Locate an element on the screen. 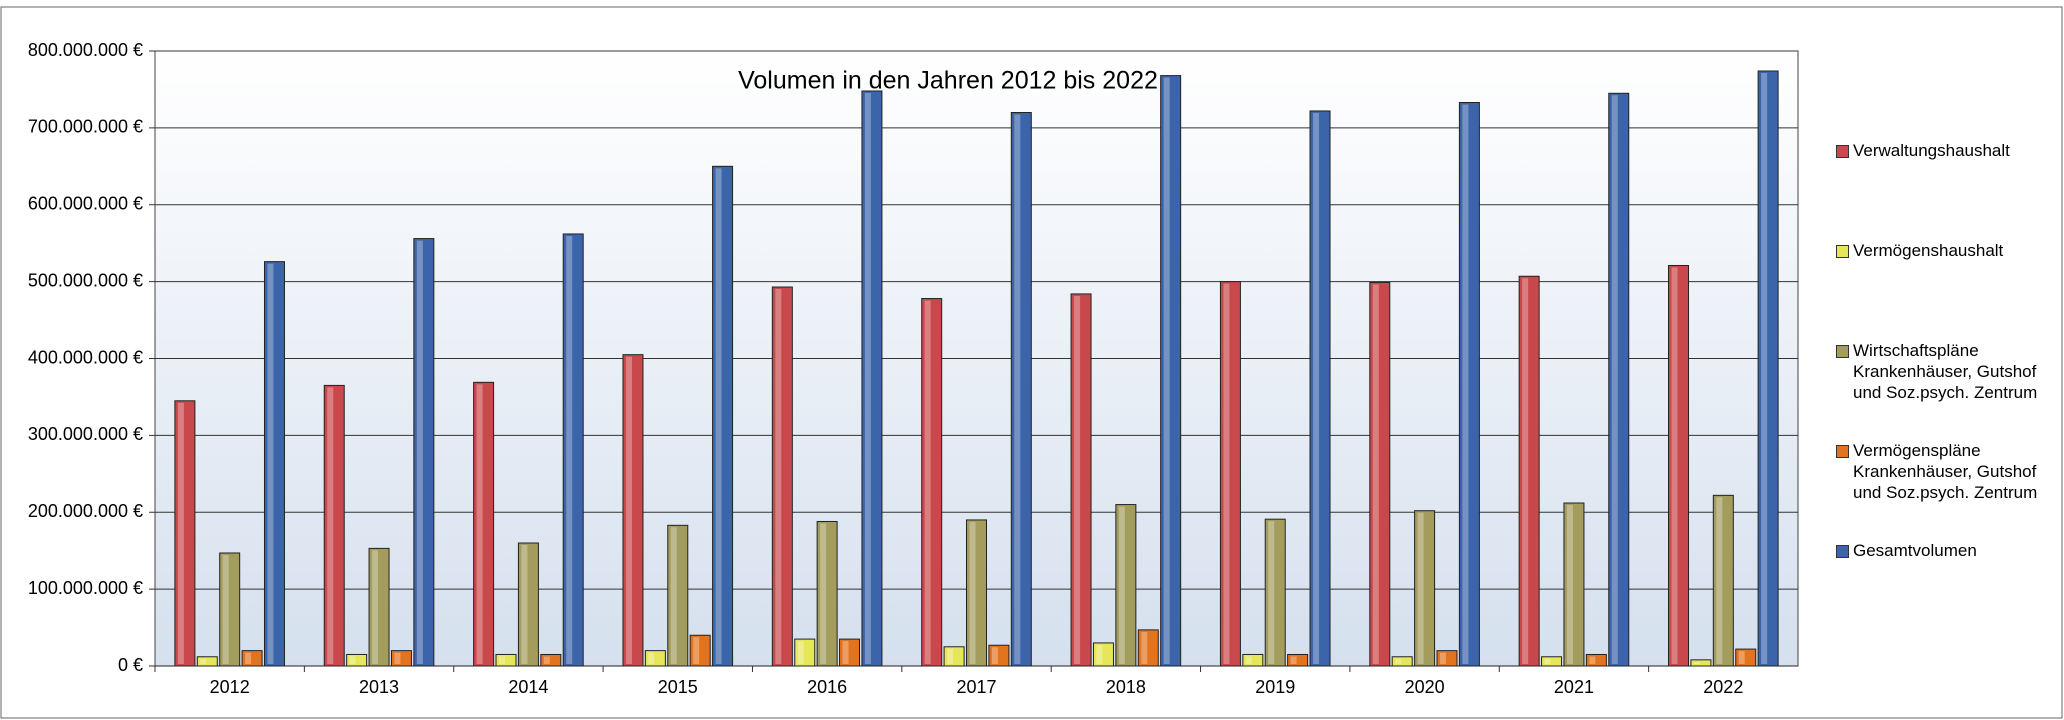 The height and width of the screenshot is (720, 2064). chart-title: Volumen in den Jahren 2012 bis 2022 is located at coordinates (948, 81).